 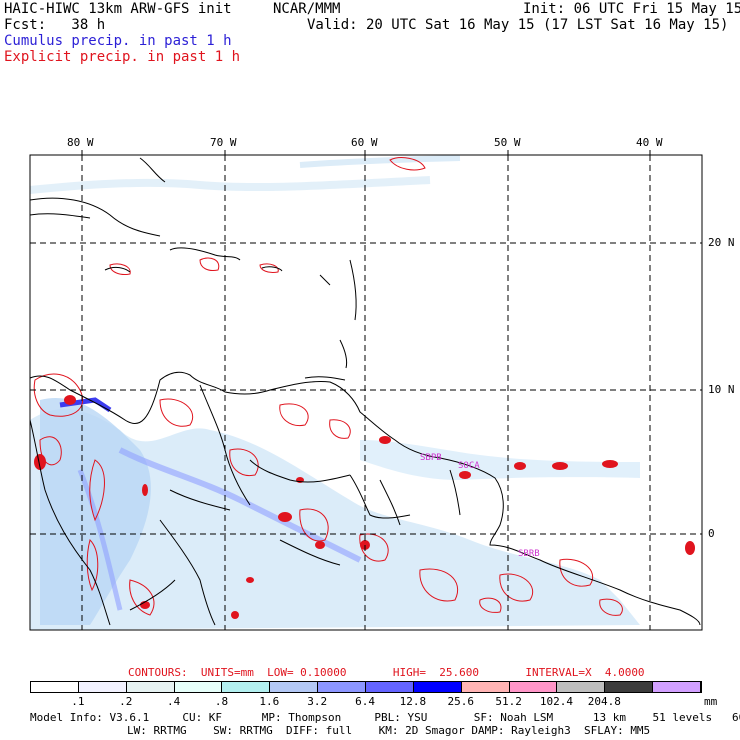 What do you see at coordinates (118, 41) in the screenshot?
I see `cumulus-precip-label: Cumulus precip. in past 1 h` at bounding box center [118, 41].